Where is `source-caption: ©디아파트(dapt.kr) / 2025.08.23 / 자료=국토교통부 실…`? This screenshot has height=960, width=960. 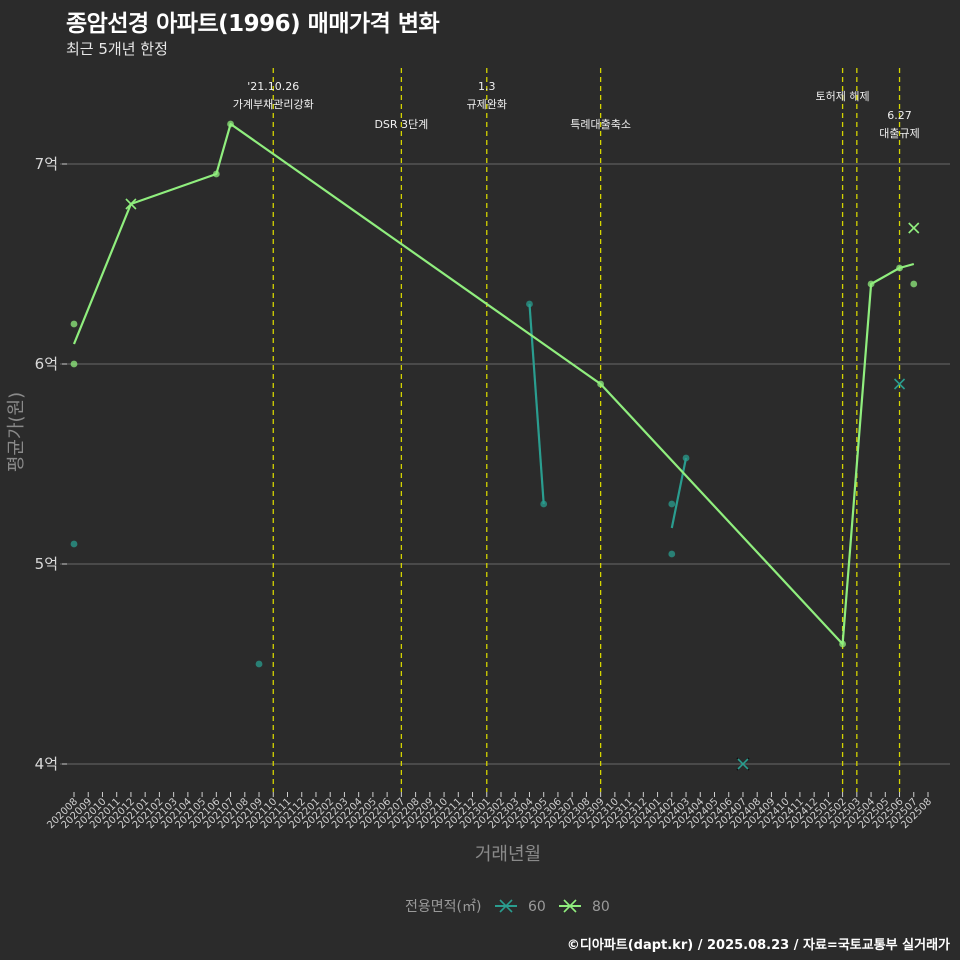
source-caption: ©디아파트(dapt.kr) / 2025.08.23 / 자료=국토교통부 실… is located at coordinates (758, 945).